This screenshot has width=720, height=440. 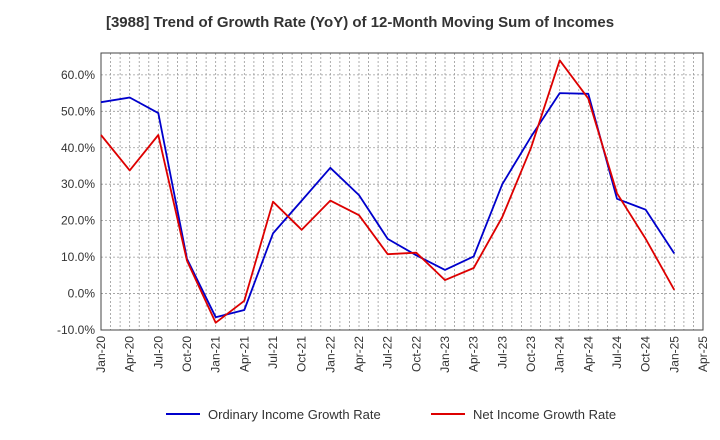 I want to click on y-tick-label: 20.0%, so click(x=78, y=221).